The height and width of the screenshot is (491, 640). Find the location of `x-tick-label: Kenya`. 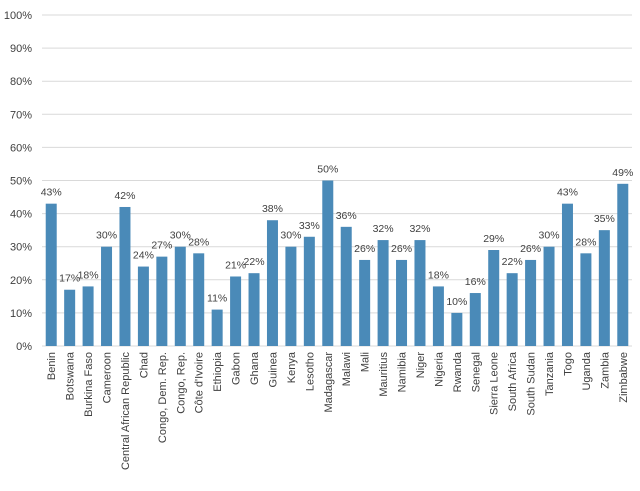

x-tick-label: Kenya is located at coordinates (292, 367).